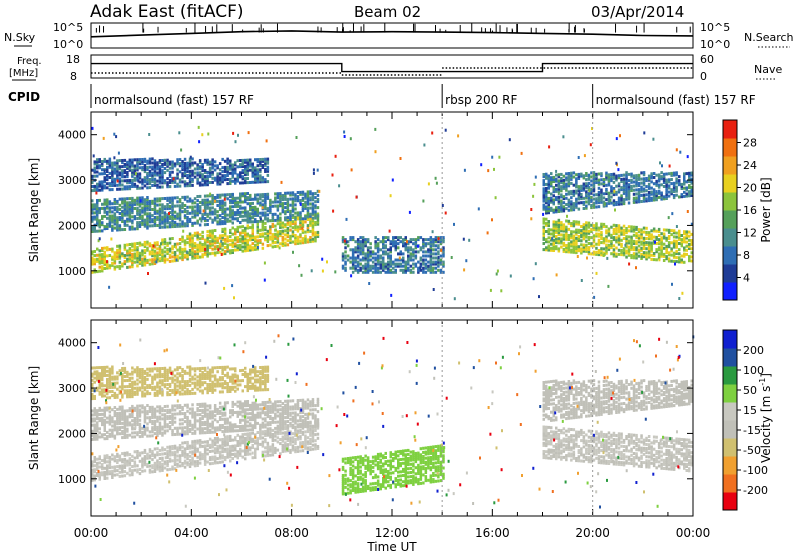 This screenshot has height=554, width=800. I want to click on noise-panel-frame, so click(392, 35).